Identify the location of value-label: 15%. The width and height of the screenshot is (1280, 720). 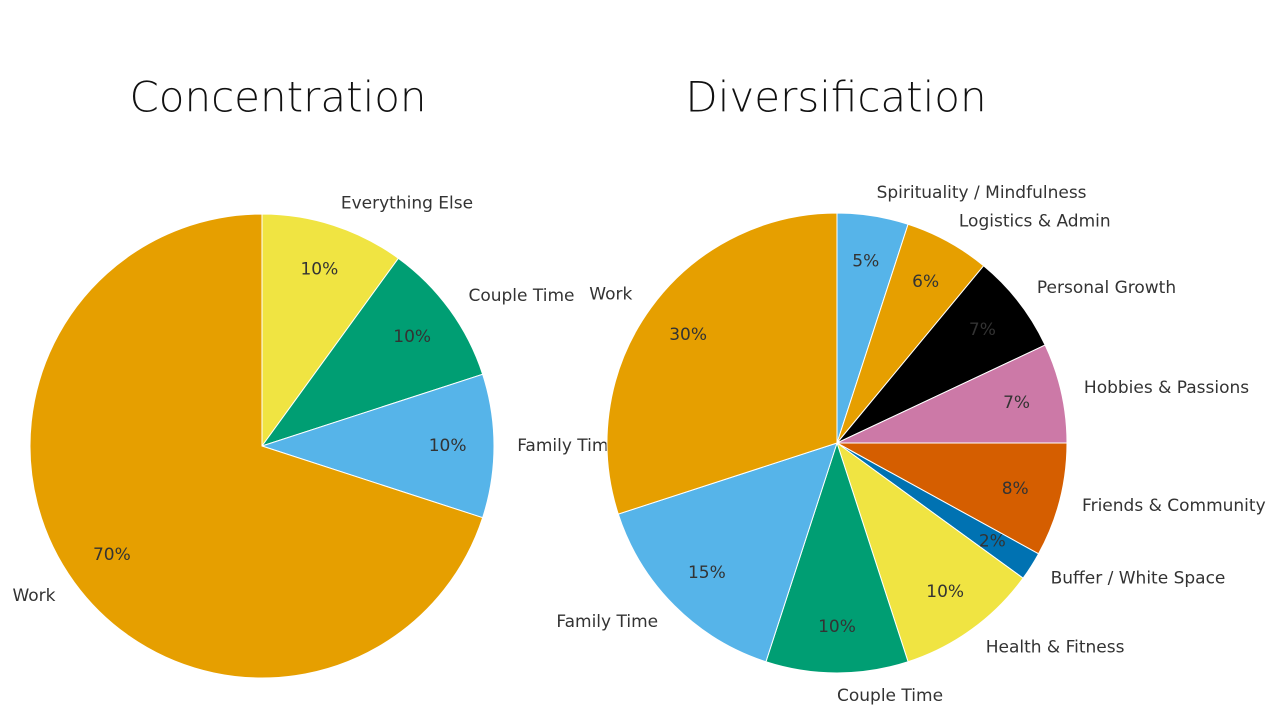
(707, 573).